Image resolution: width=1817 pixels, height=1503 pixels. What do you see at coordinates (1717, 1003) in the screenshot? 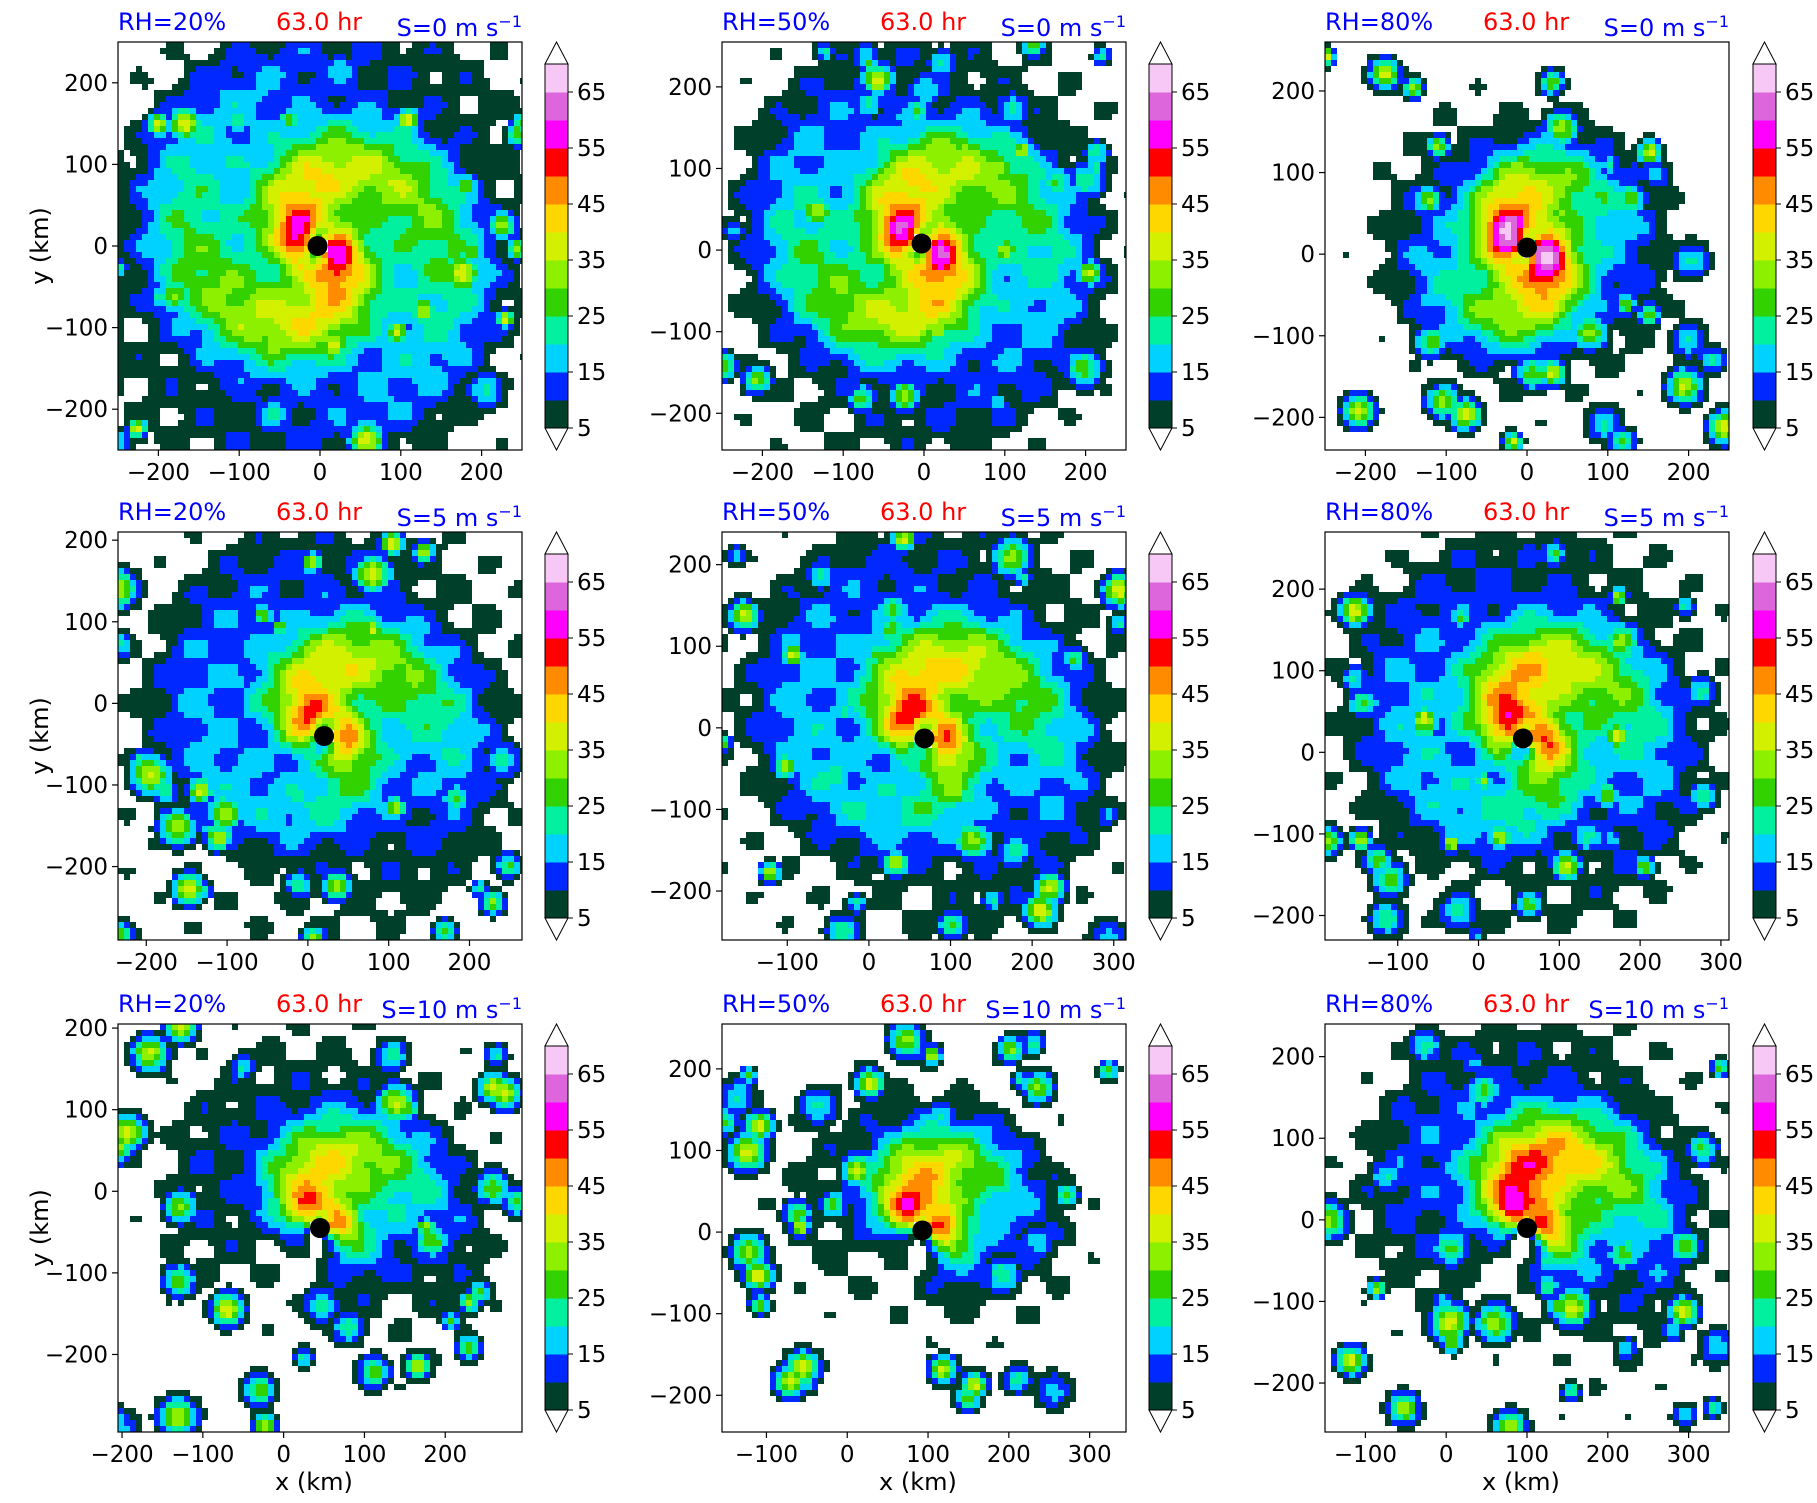
I see `shear-exponent: −1` at bounding box center [1717, 1003].